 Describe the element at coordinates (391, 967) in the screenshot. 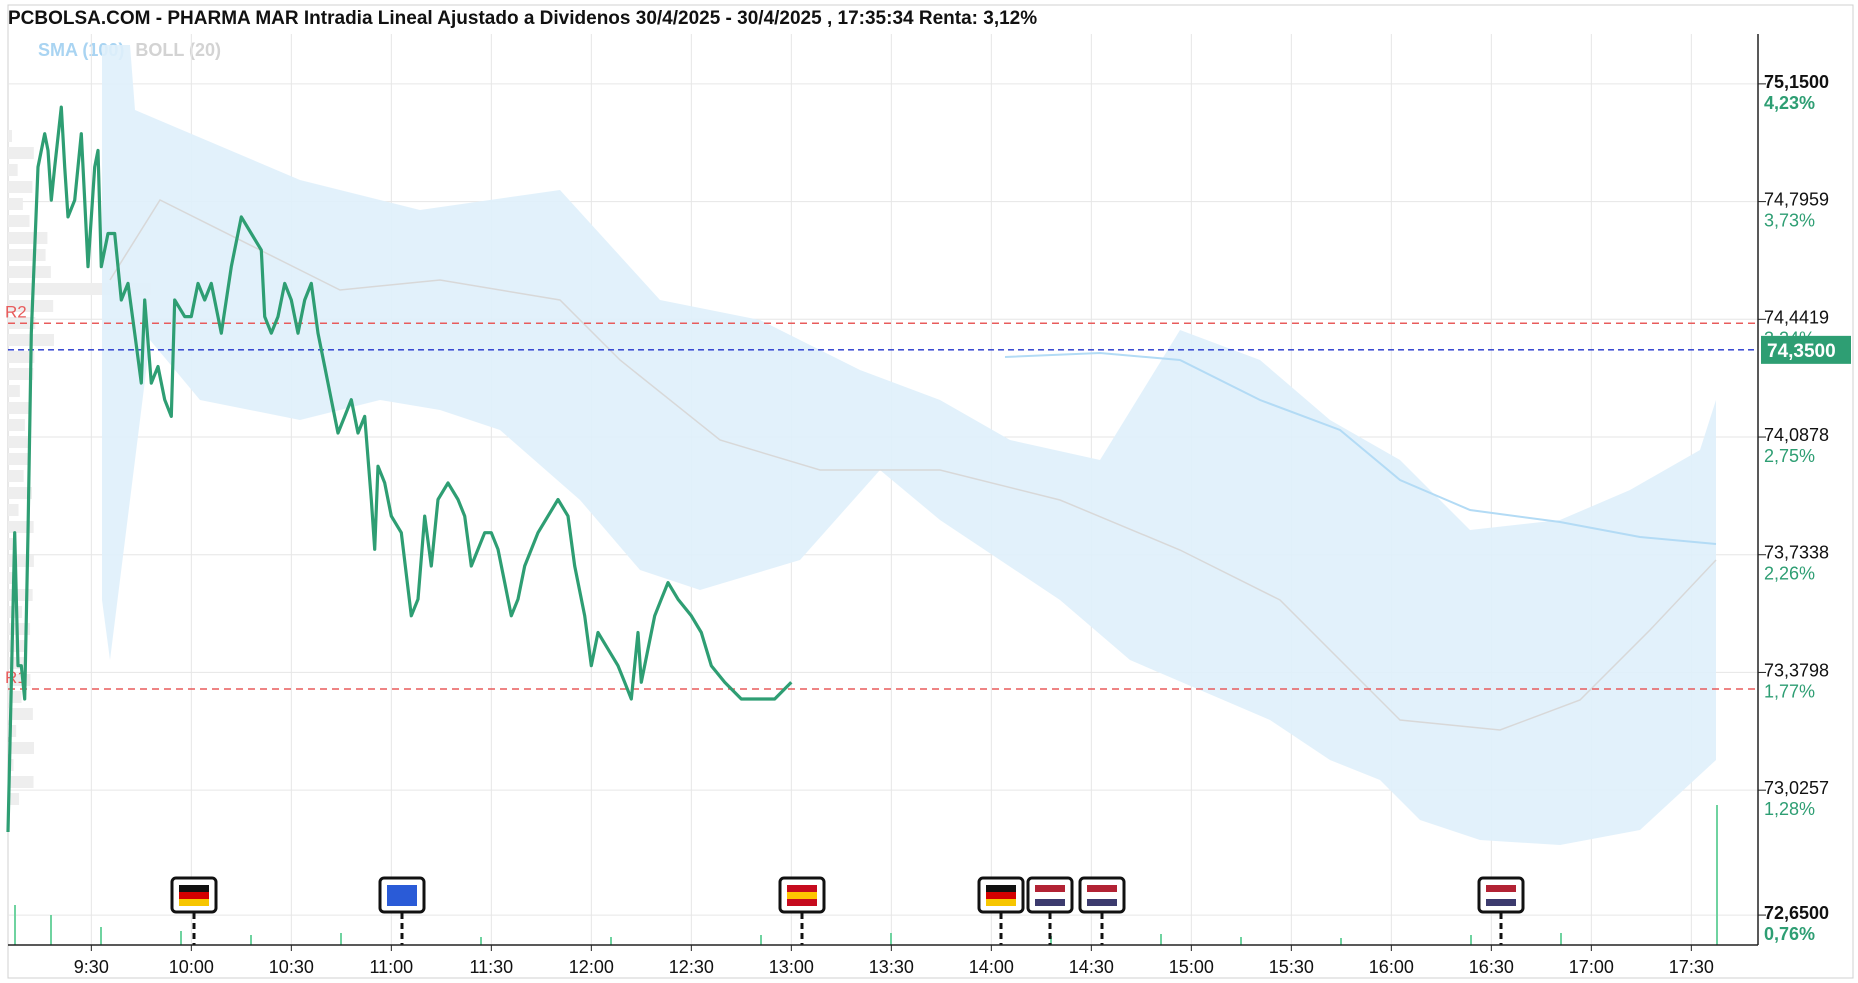

I see `x-tick-label: 11:00` at that location.